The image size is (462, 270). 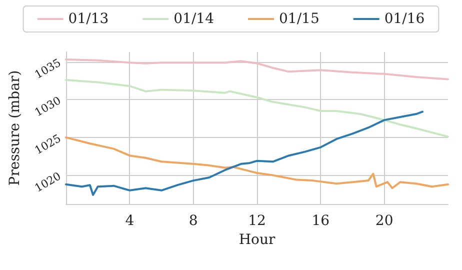 What do you see at coordinates (404, 19) in the screenshot?
I see `legend-label: 01/16` at bounding box center [404, 19].